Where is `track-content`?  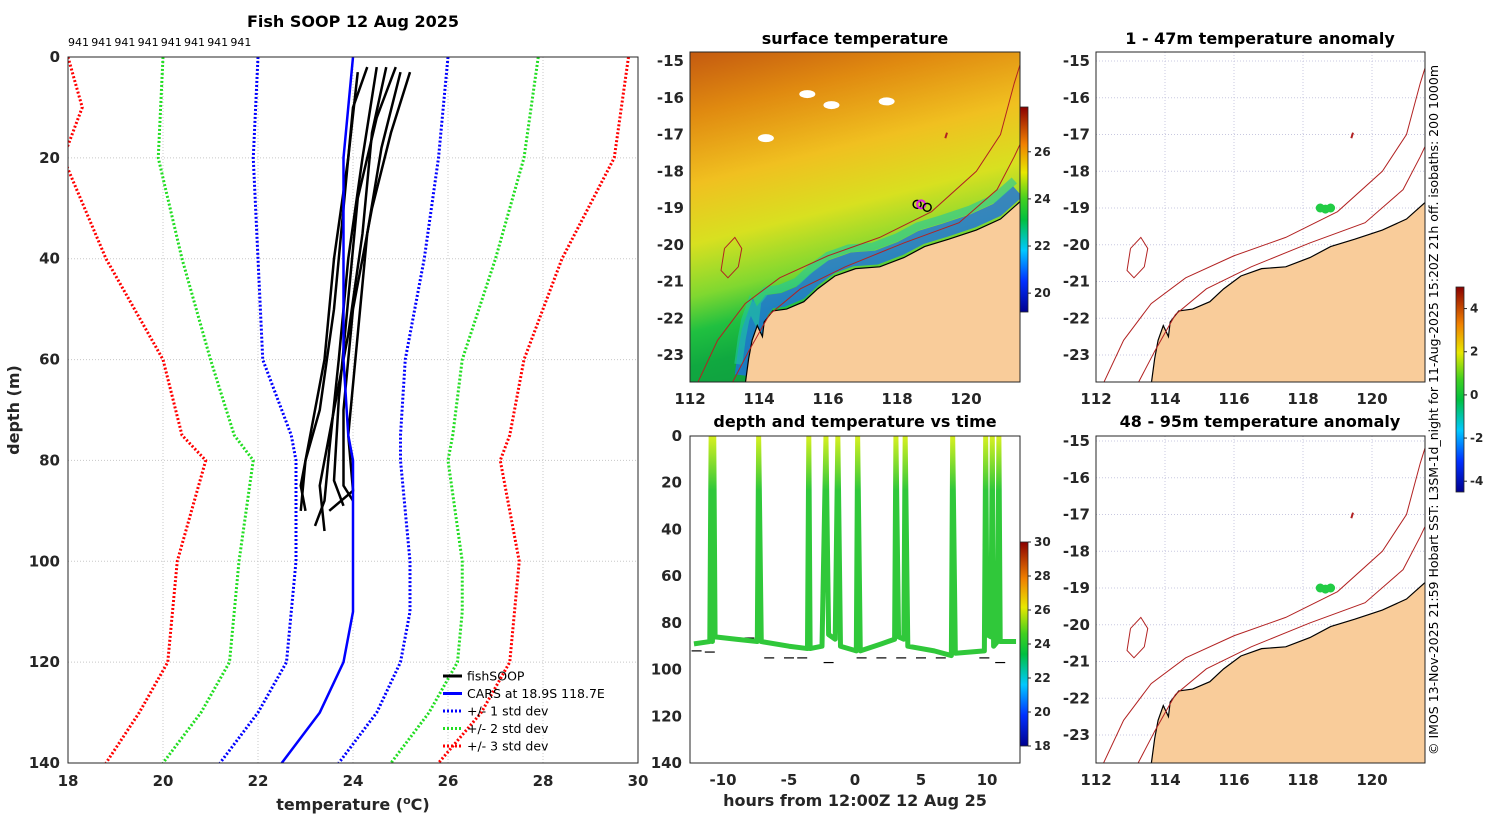
track-content is located at coordinates (854, 550).